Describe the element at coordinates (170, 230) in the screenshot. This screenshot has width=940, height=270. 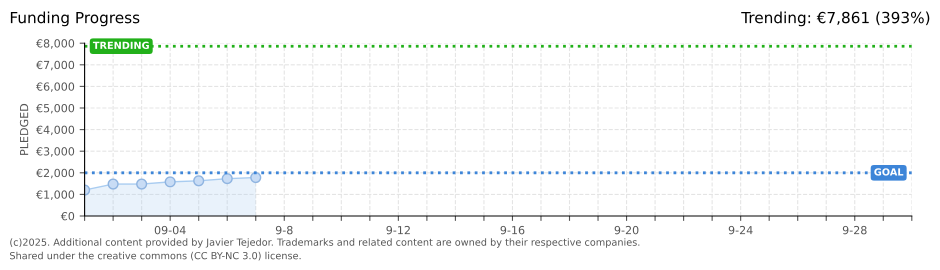
I see `x-tick-label: 09-04` at that location.